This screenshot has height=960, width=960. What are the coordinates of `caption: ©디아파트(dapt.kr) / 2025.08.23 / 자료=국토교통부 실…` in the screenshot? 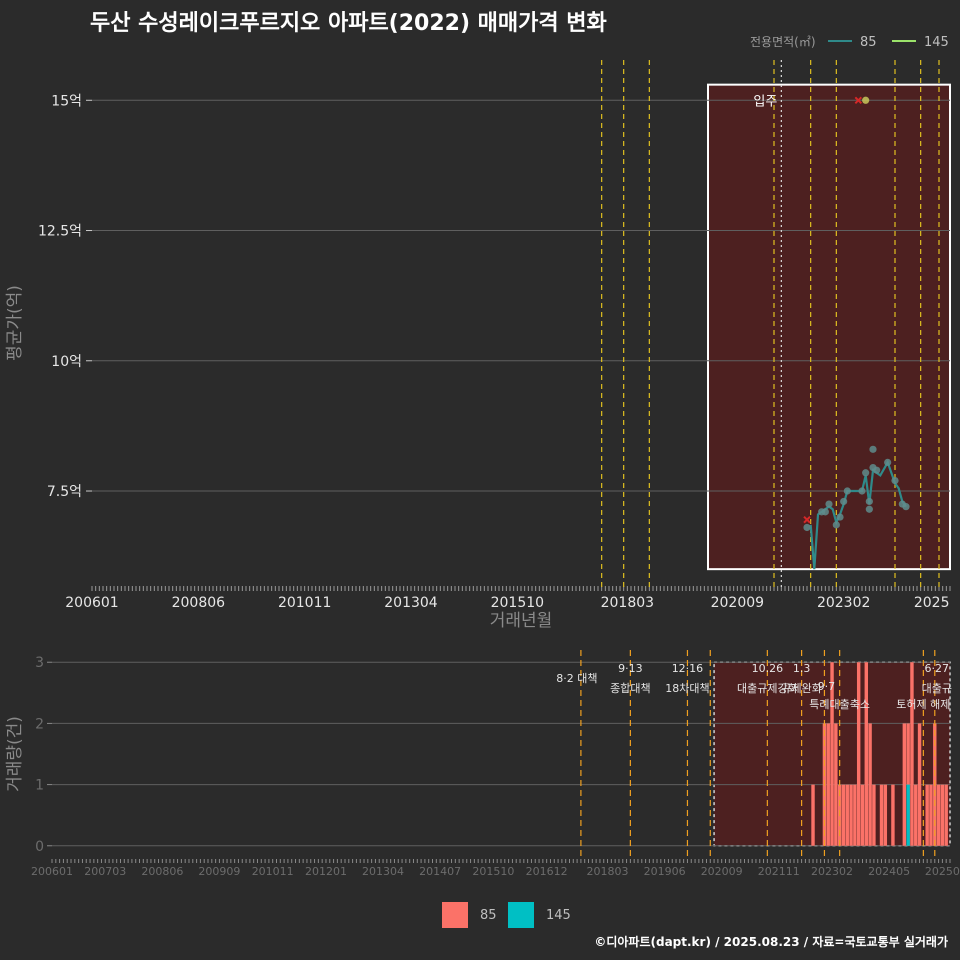 It's located at (771, 941).